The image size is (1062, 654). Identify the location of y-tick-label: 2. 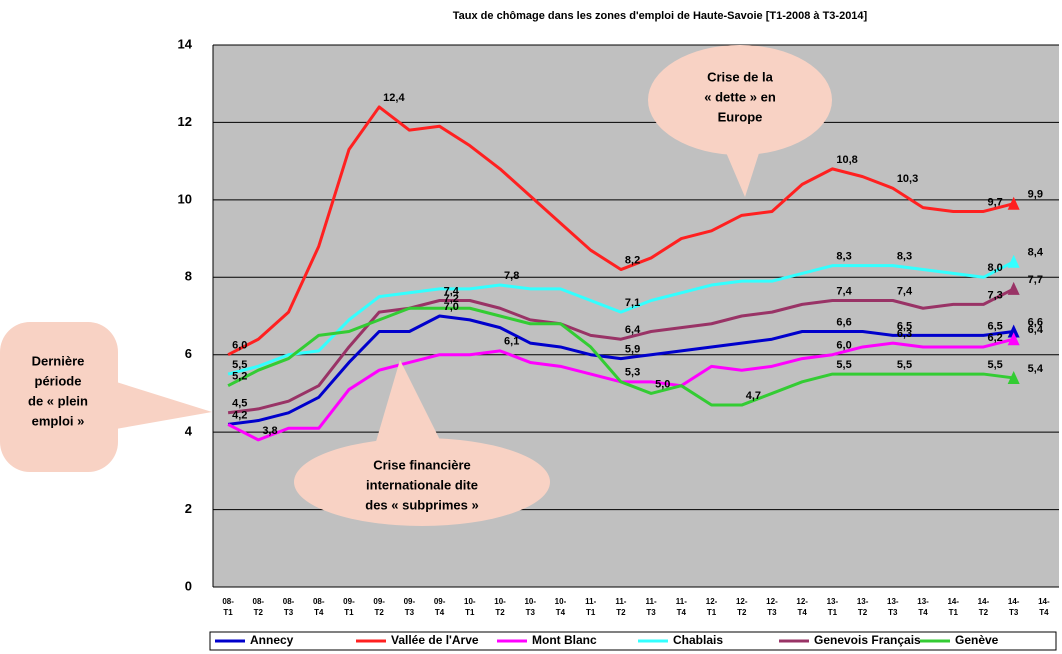
(188, 508).